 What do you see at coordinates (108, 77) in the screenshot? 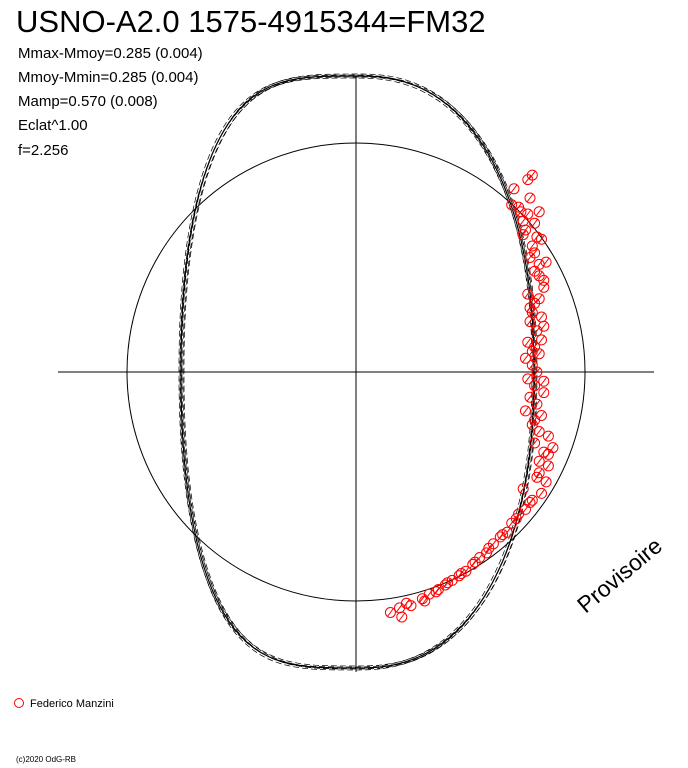
I see `param-mmoy-mmin: Mmoy-Mmin=0.285 (0.004)` at bounding box center [108, 77].